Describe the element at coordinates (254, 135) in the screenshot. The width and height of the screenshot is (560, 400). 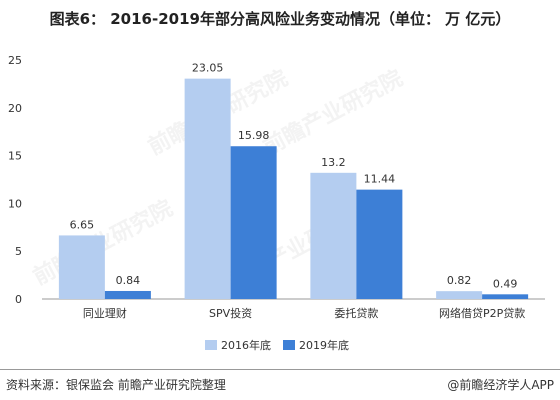
I see `data-label: 15.98` at that location.